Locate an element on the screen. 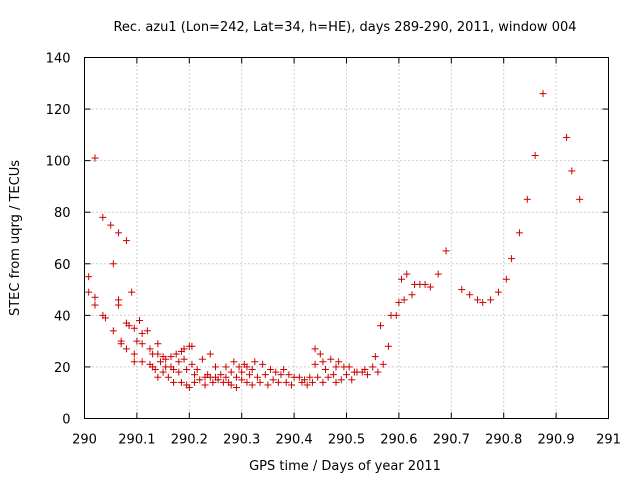 This screenshot has width=640, height=485. x-tick-label: 290.6 is located at coordinates (398, 440).